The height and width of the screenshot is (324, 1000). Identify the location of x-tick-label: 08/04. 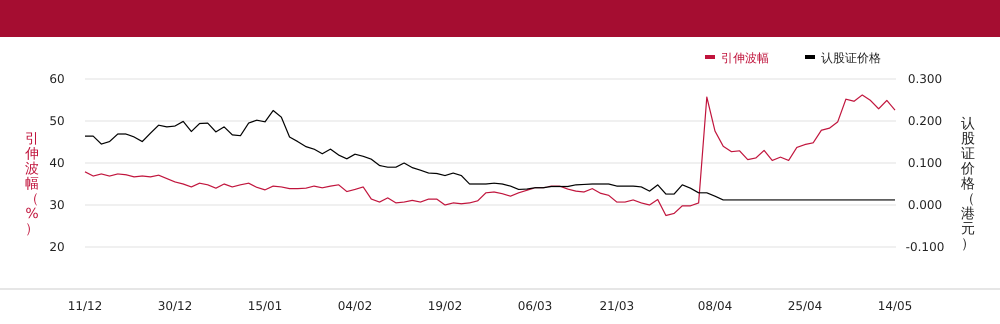
(715, 306).